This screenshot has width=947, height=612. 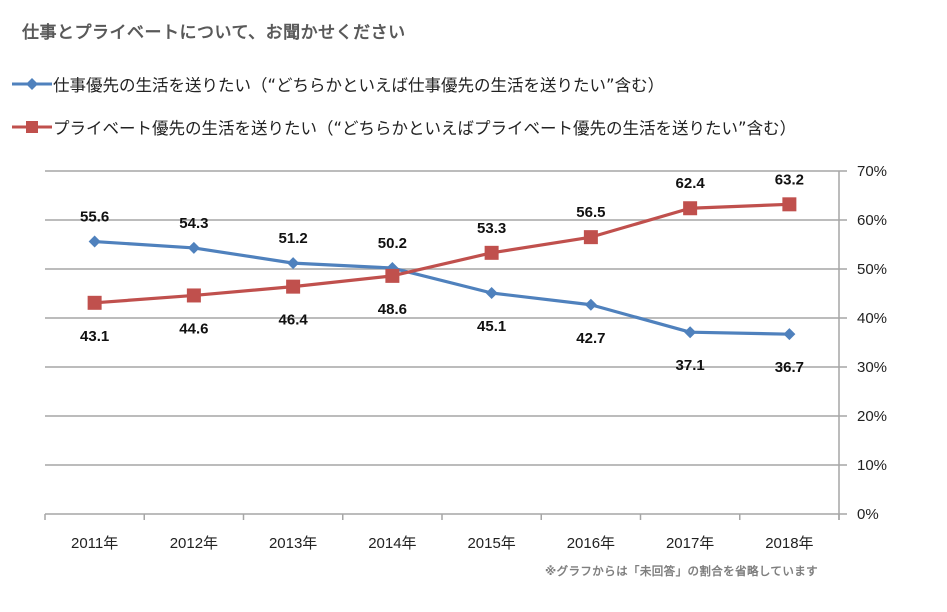 What do you see at coordinates (590, 338) in the screenshot?
I see `data-label: 42.7` at bounding box center [590, 338].